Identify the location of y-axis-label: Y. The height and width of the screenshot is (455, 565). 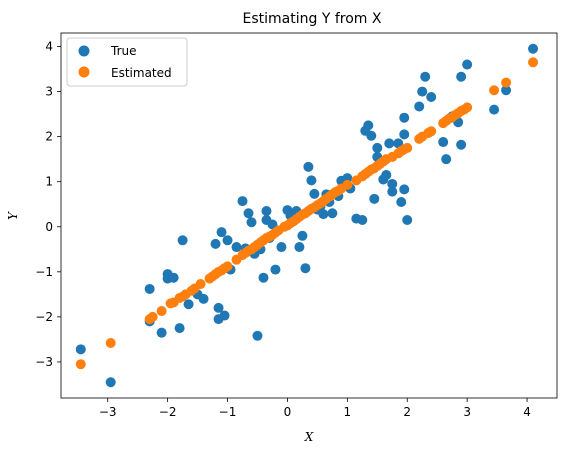
(13, 215).